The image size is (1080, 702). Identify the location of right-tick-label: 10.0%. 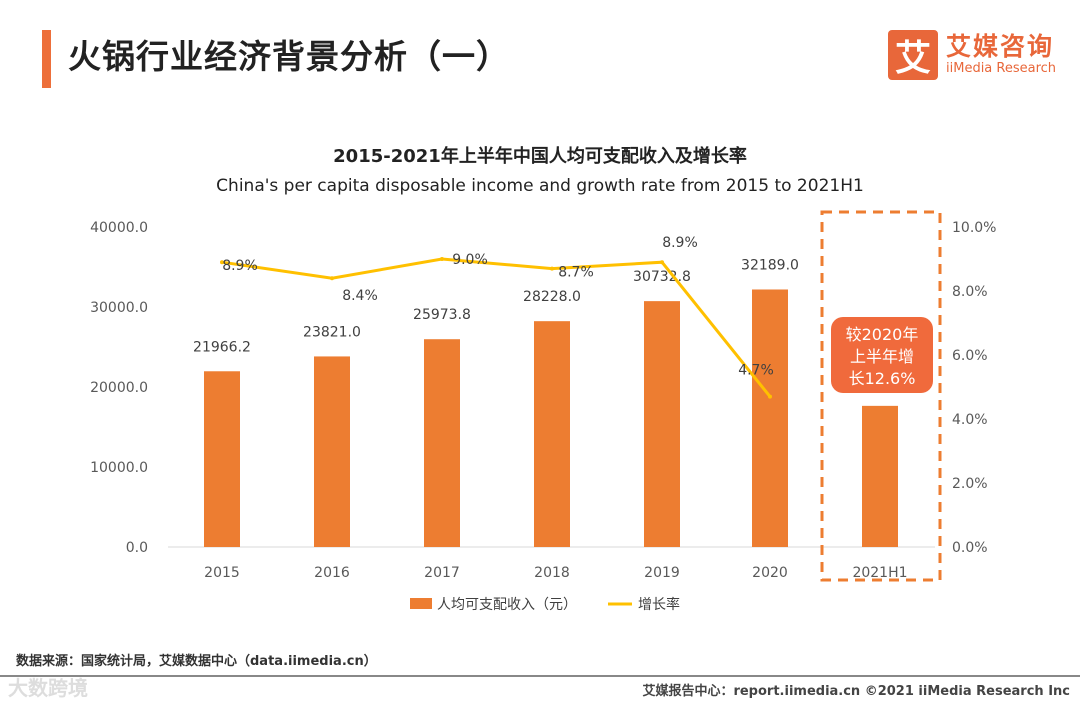
(974, 228).